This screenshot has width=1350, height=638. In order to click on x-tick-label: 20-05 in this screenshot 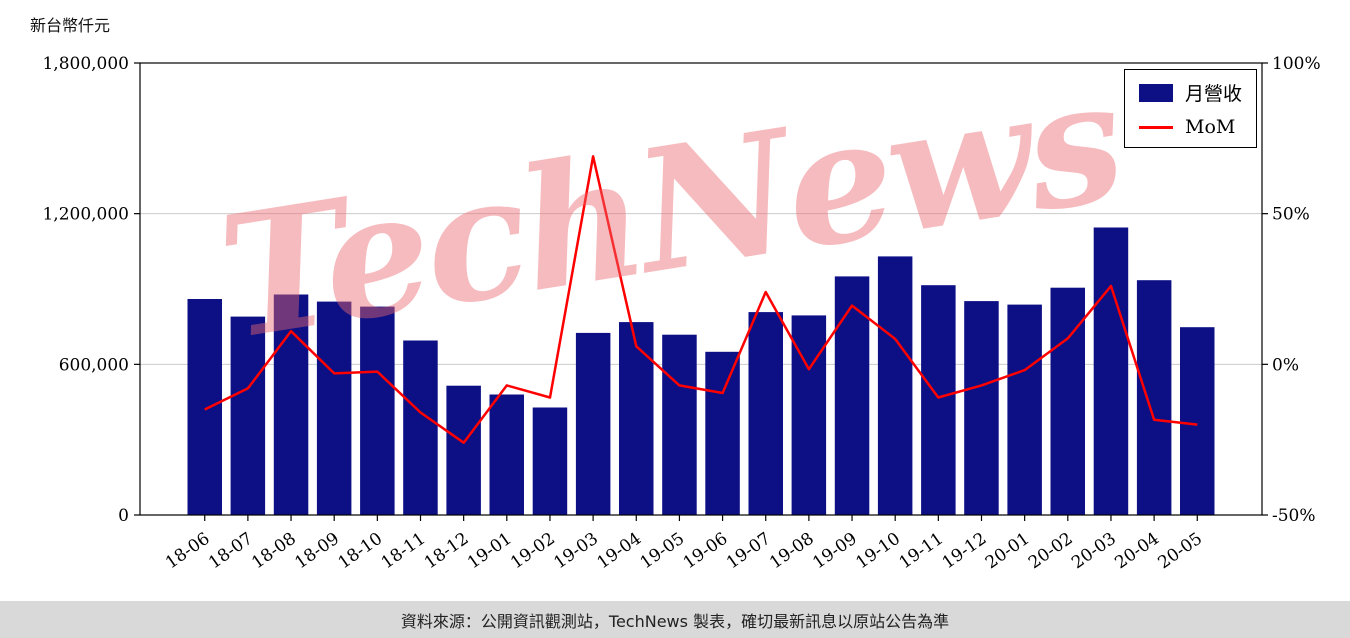, I will do `click(1181, 551)`.